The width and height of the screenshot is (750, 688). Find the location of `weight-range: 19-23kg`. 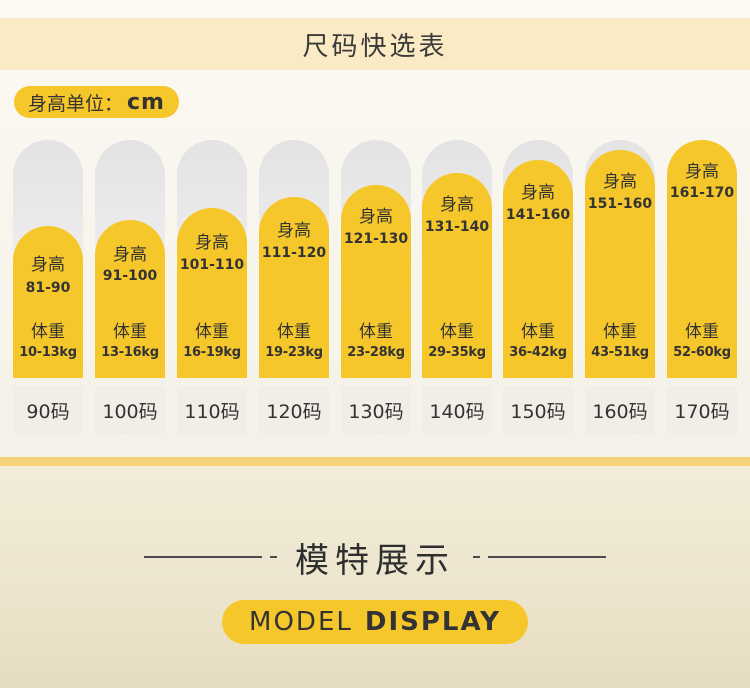

weight-range: 19-23kg is located at coordinates (294, 352).